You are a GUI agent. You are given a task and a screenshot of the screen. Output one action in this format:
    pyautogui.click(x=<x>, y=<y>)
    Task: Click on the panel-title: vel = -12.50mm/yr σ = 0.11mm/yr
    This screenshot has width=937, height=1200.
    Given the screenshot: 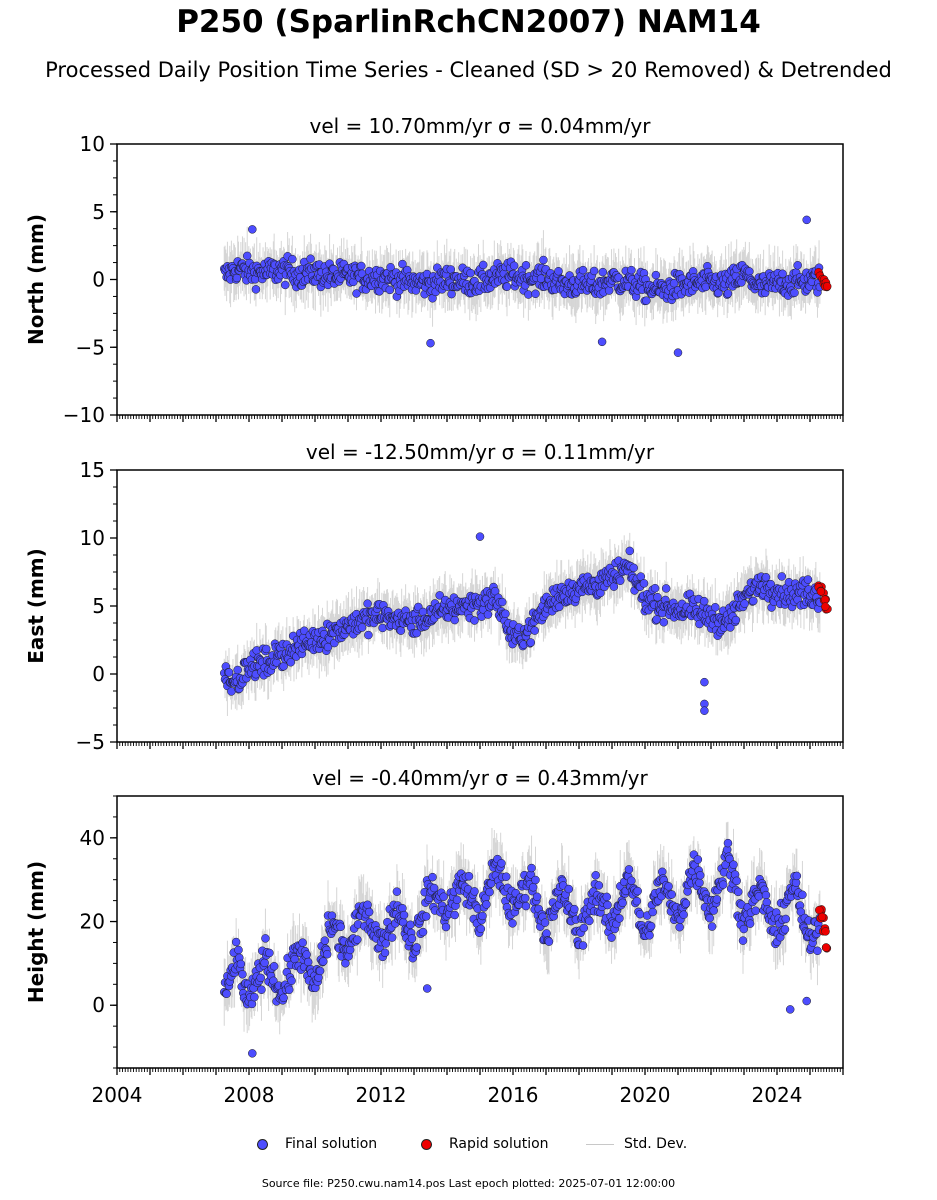 What is the action you would take?
    pyautogui.click(x=480, y=452)
    